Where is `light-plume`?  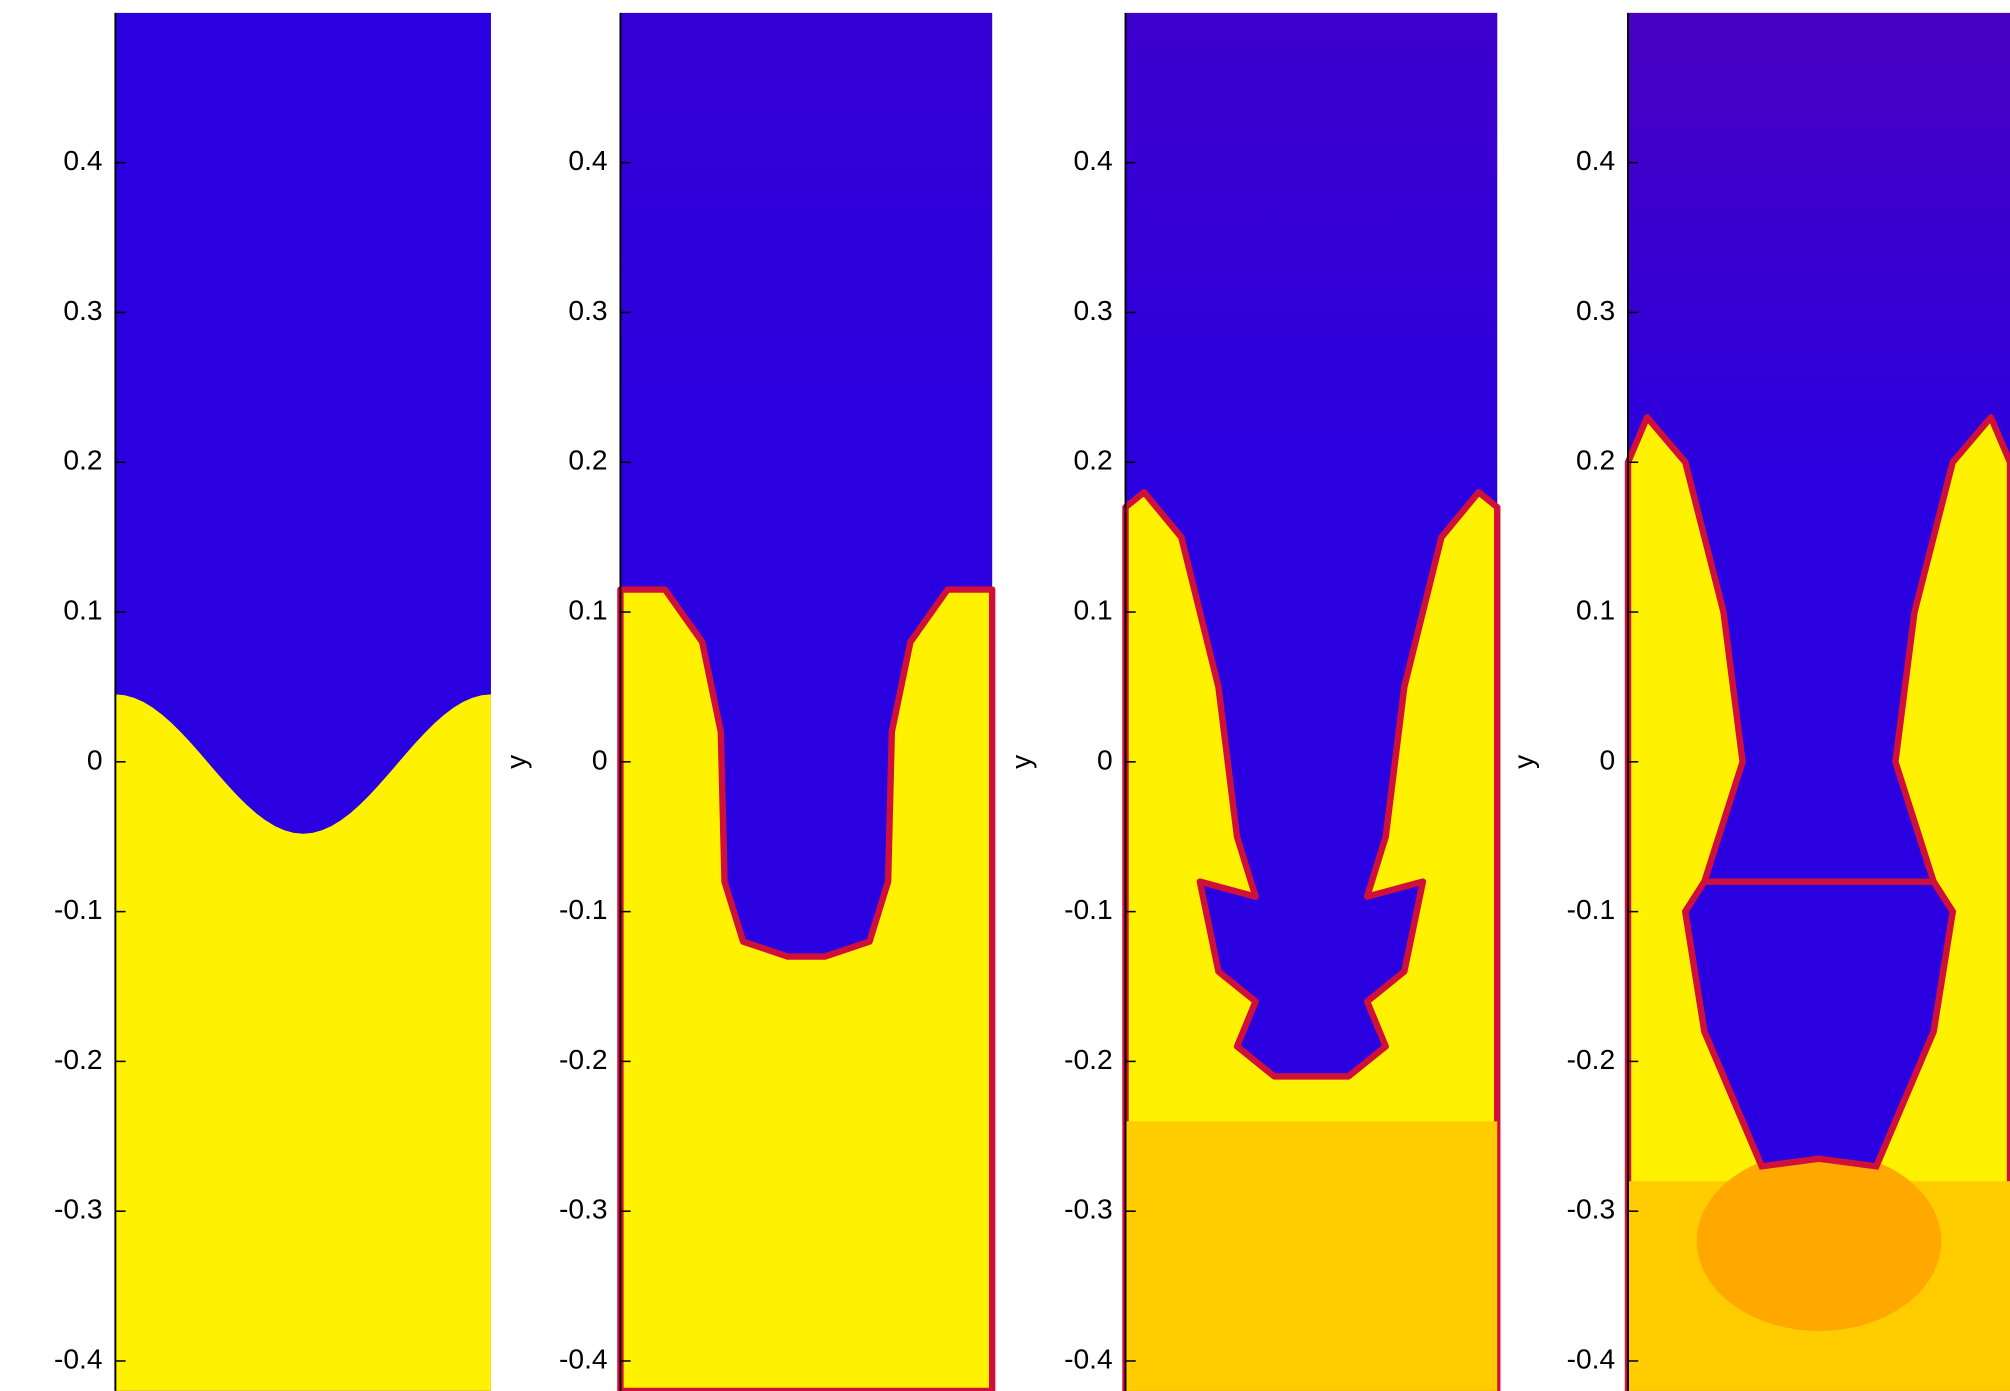 light-plume is located at coordinates (1819, 1024).